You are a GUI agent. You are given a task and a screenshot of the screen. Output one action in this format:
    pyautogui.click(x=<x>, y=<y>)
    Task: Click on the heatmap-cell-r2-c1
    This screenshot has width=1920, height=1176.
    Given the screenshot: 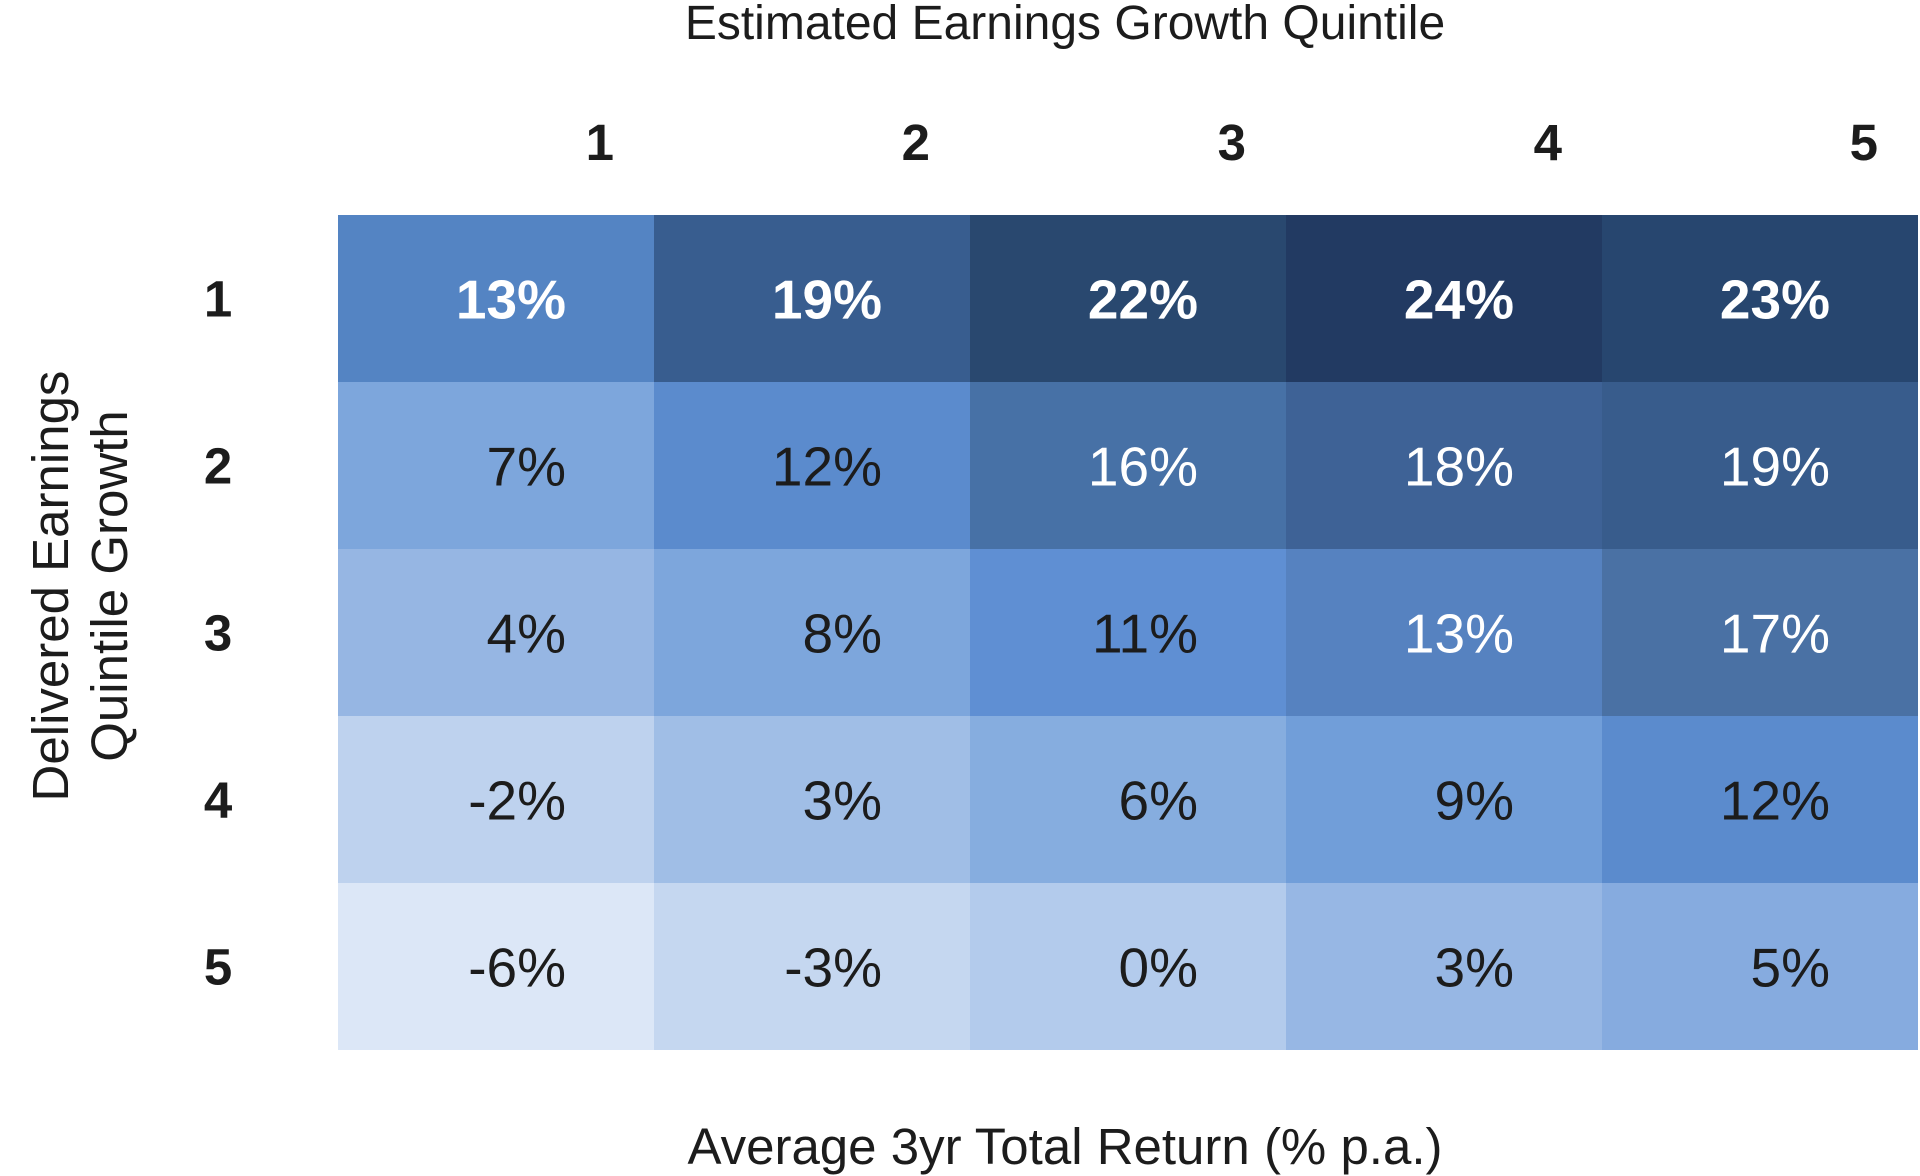 What is the action you would take?
    pyautogui.click(x=496, y=465)
    